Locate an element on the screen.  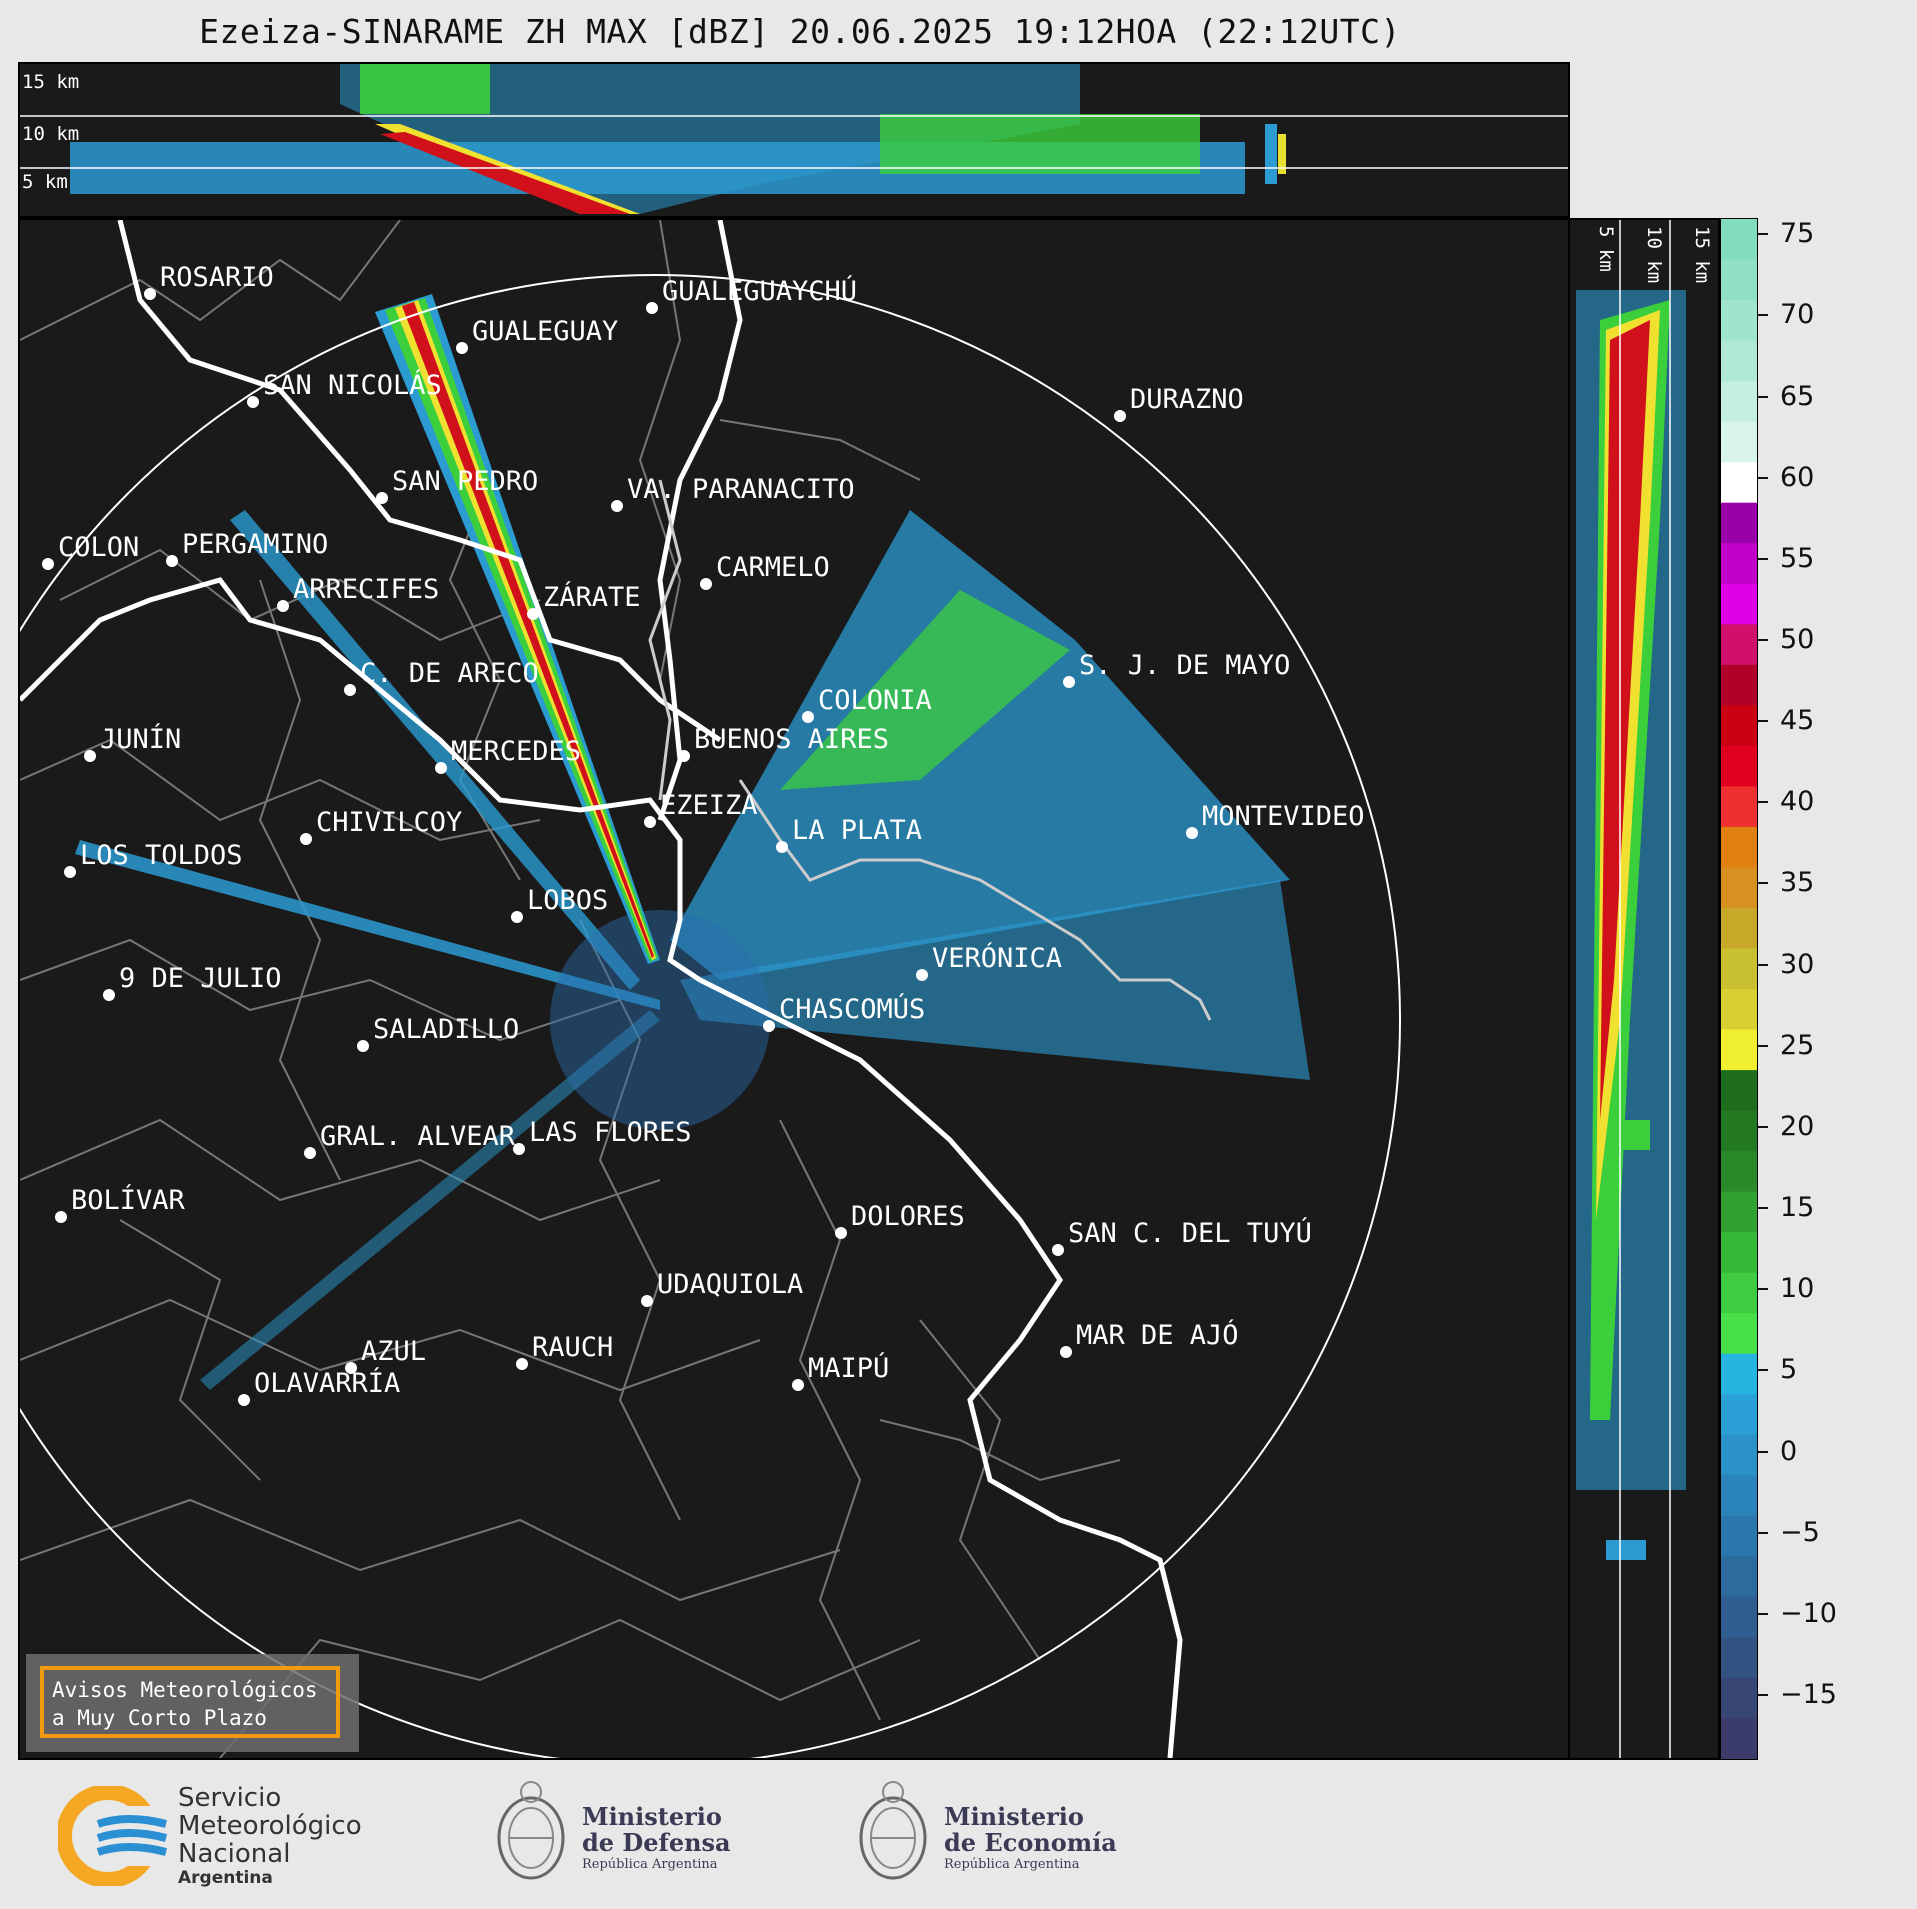
city-label: S. J. DE MAYO is located at coordinates (1184, 665).